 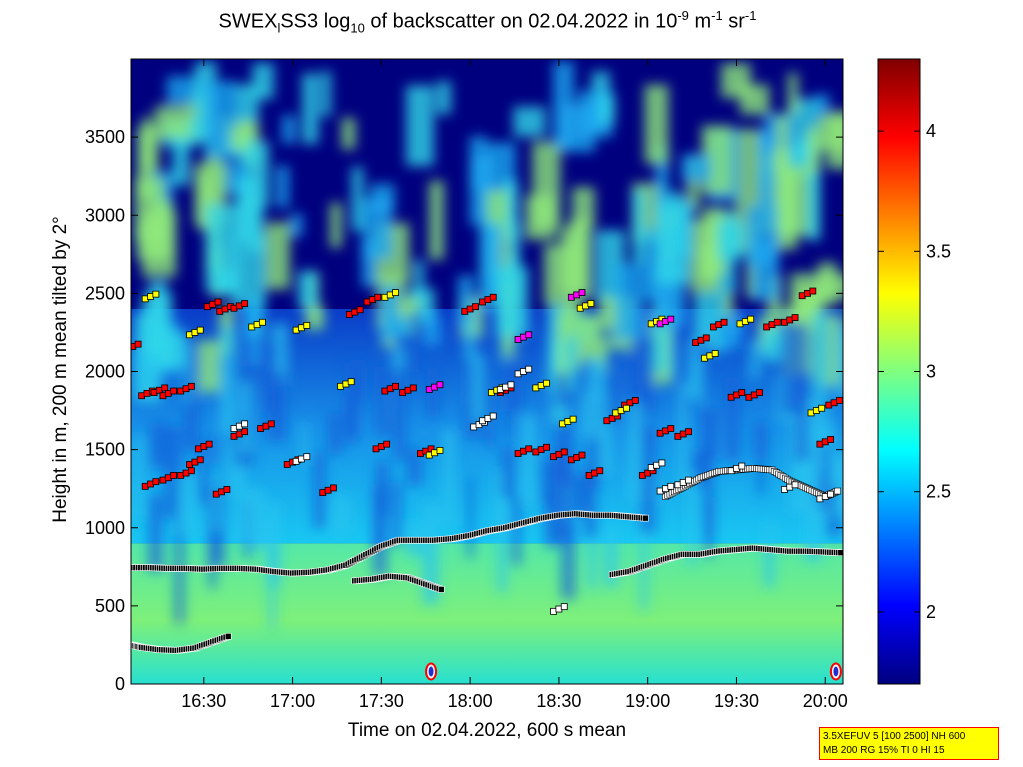 What do you see at coordinates (931, 612) in the screenshot?
I see `colorbar-tick-label: 2` at bounding box center [931, 612].